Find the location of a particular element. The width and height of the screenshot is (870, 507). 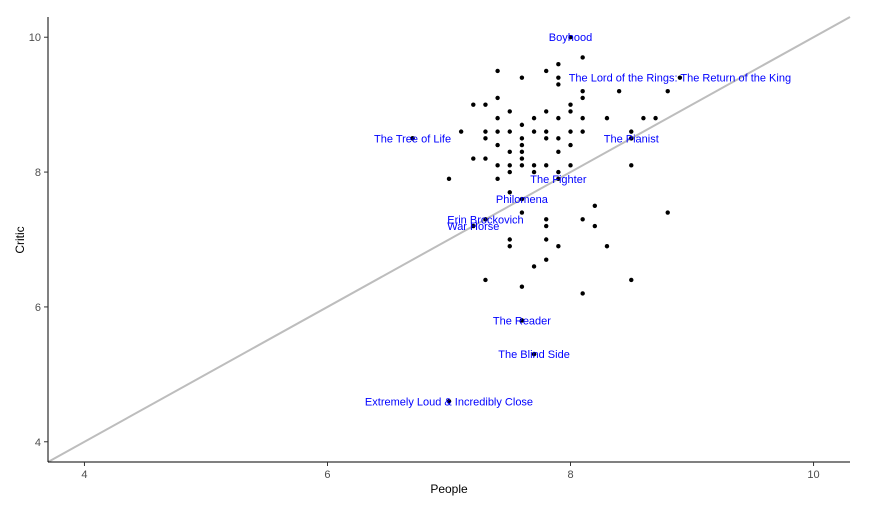

point-label: The Pianist is located at coordinates (631, 139).